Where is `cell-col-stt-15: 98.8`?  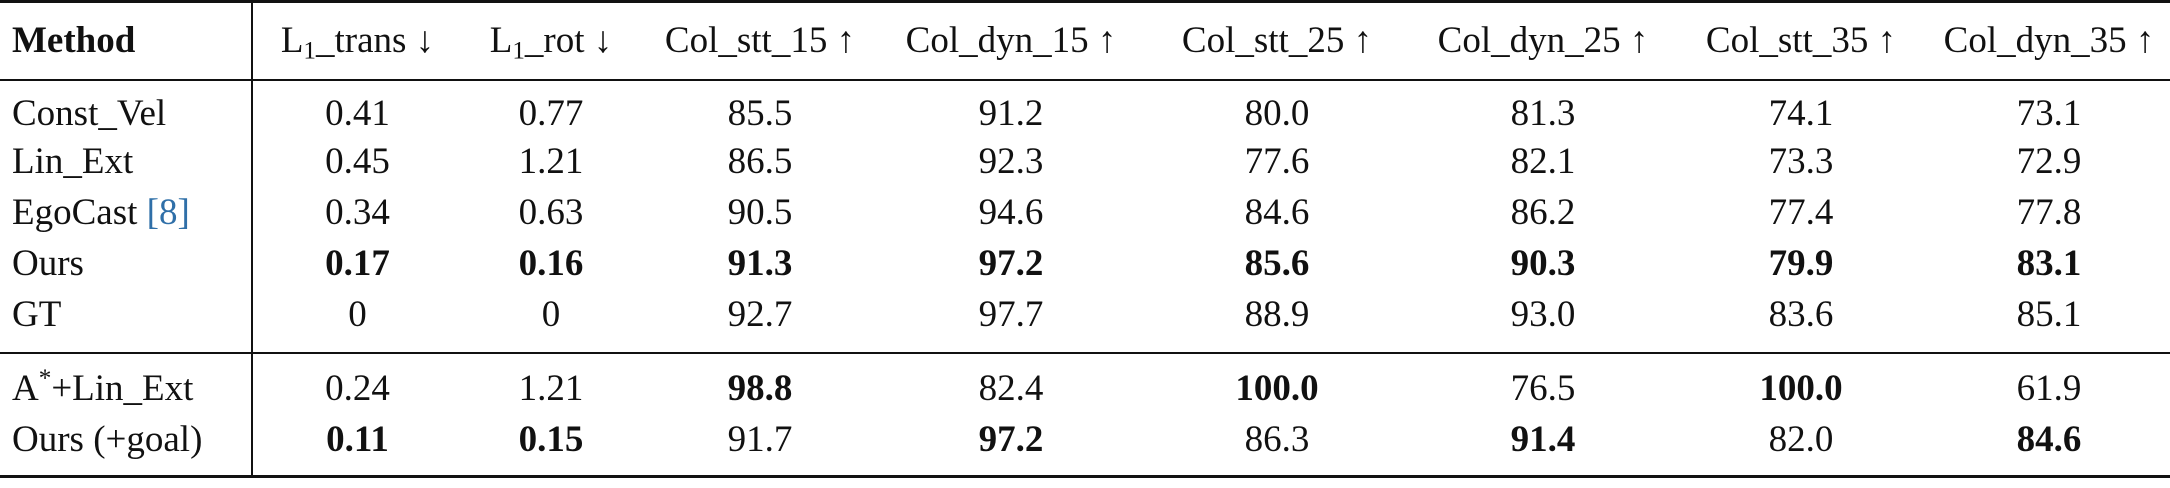
cell-col-stt-15: 98.8 is located at coordinates (760, 383).